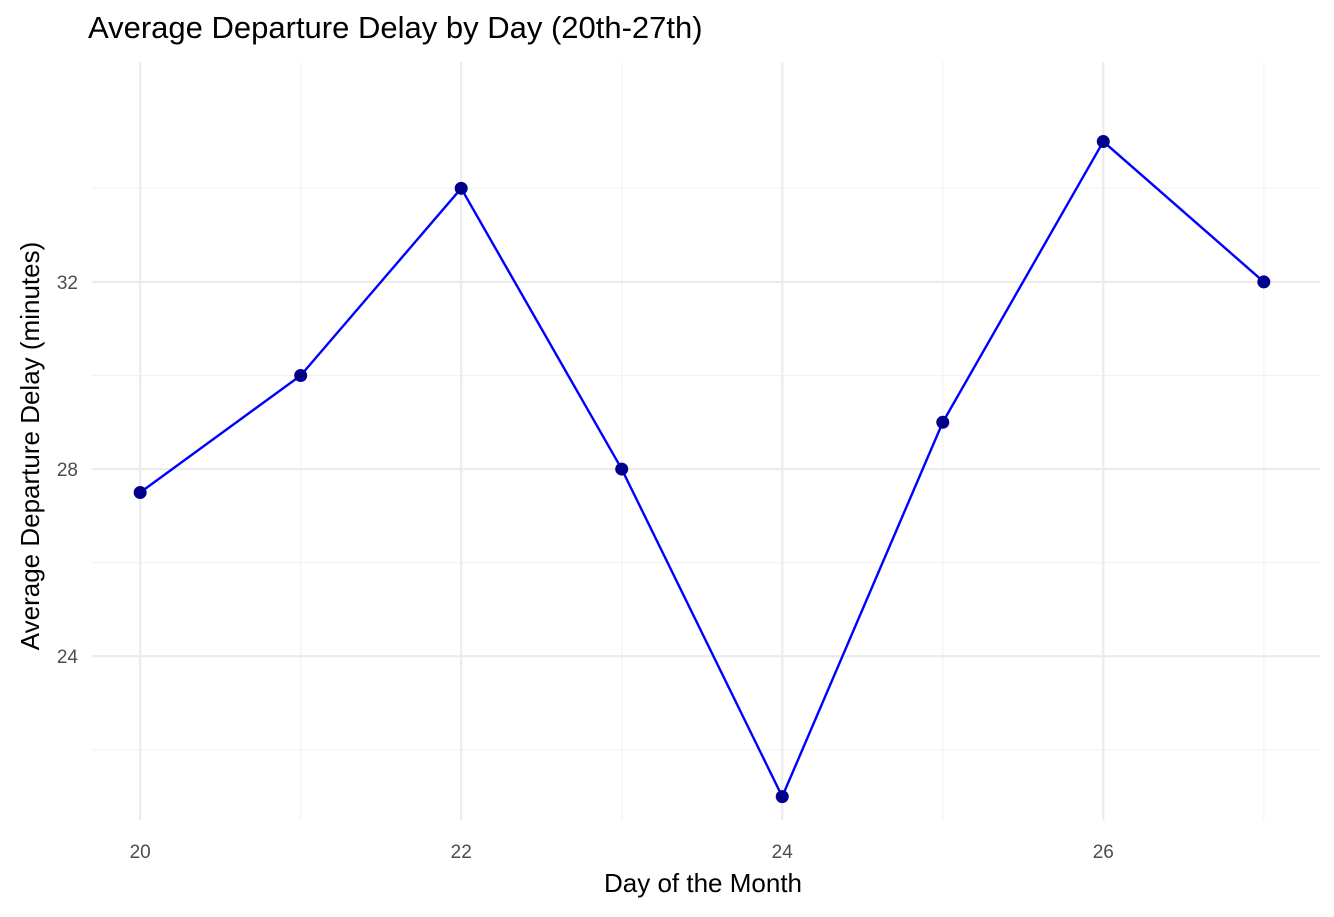 The image size is (1334, 917). I want to click on x-tick-label: 22, so click(461, 852).